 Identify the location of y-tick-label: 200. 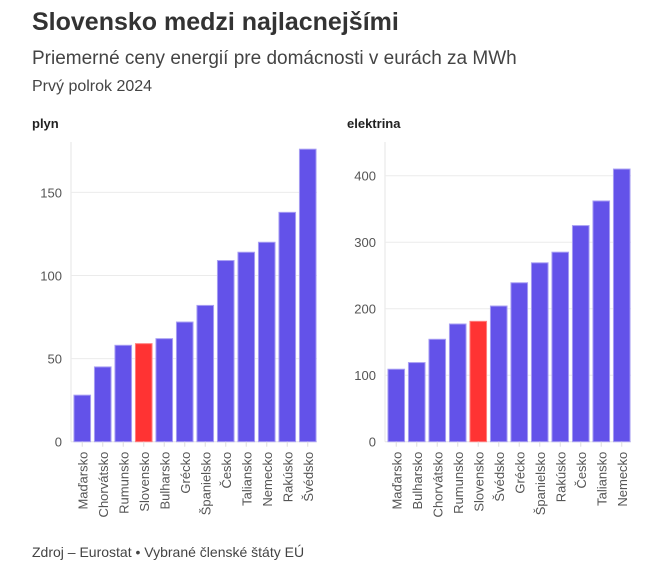
(365, 309).